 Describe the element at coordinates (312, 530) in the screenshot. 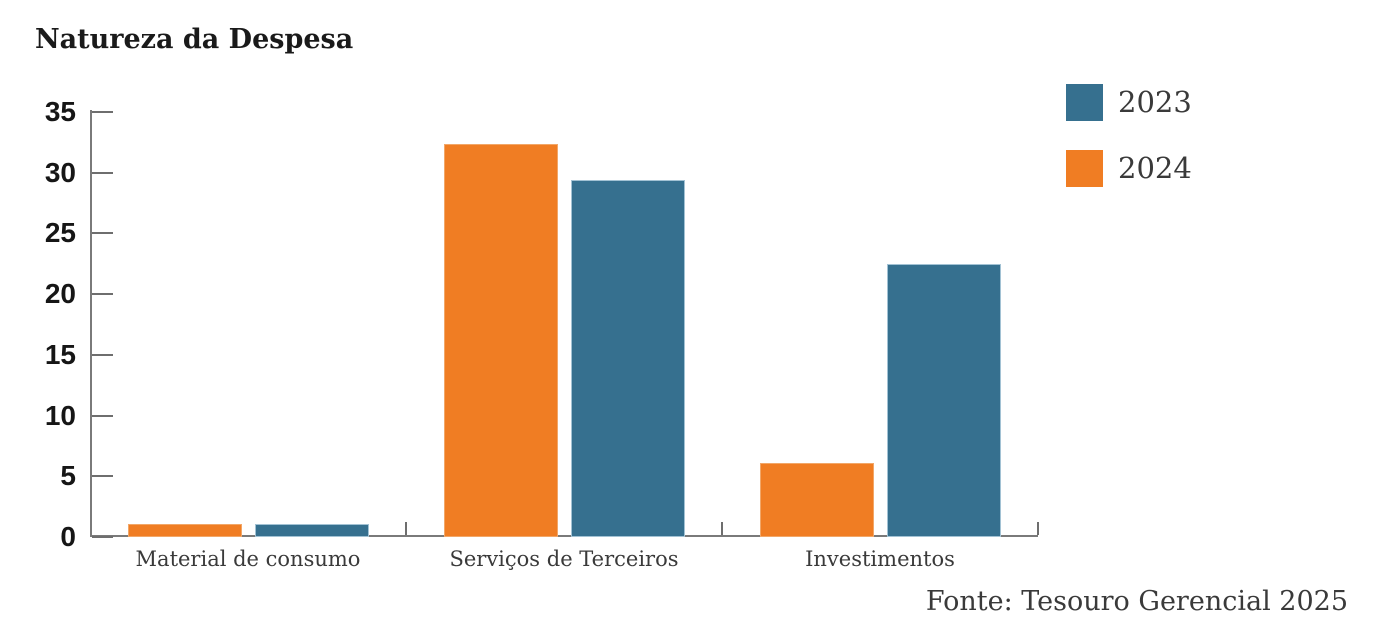

I see `bar-2023-material-de-consumo` at that location.